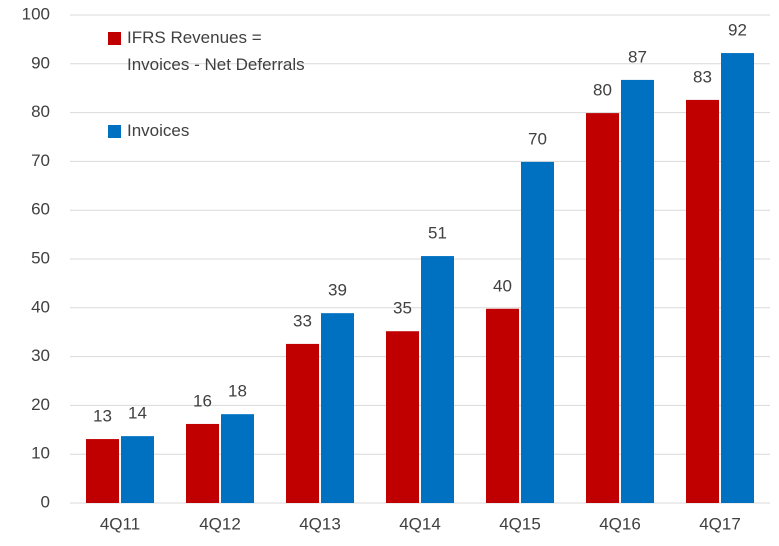  What do you see at coordinates (36, 13) in the screenshot?
I see `y-tick-label: 100` at bounding box center [36, 13].